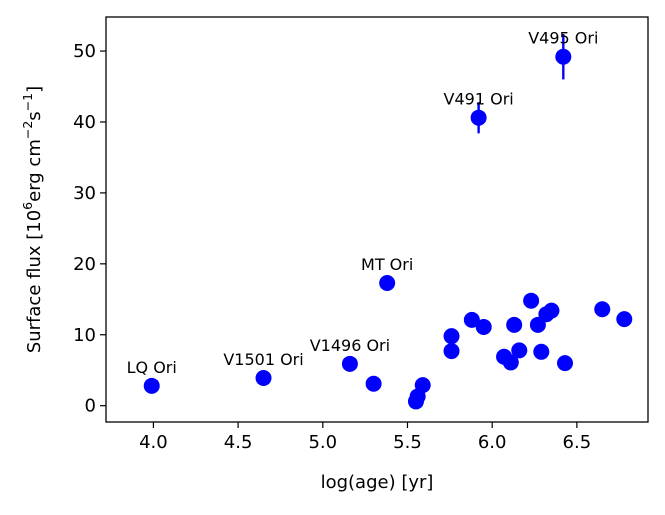 The image size is (665, 515). What do you see at coordinates (377, 482) in the screenshot?
I see `x-axis-label: log(age) [yr]` at bounding box center [377, 482].